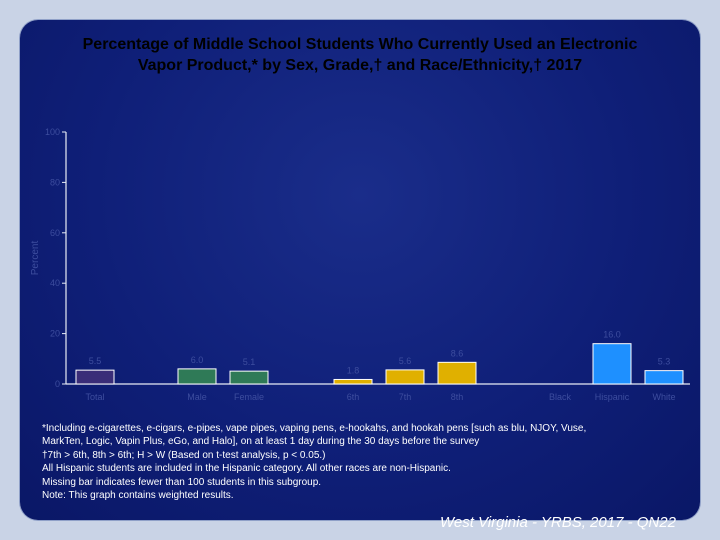 This screenshot has height=540, width=720. What do you see at coordinates (663, 397) in the screenshot?
I see `x-category-label: White` at bounding box center [663, 397].